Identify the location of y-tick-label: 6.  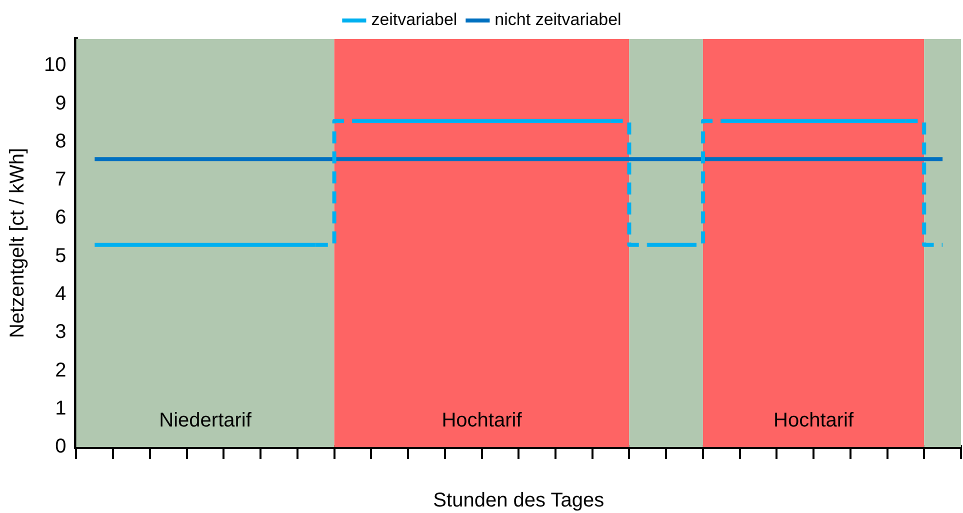
(60, 217).